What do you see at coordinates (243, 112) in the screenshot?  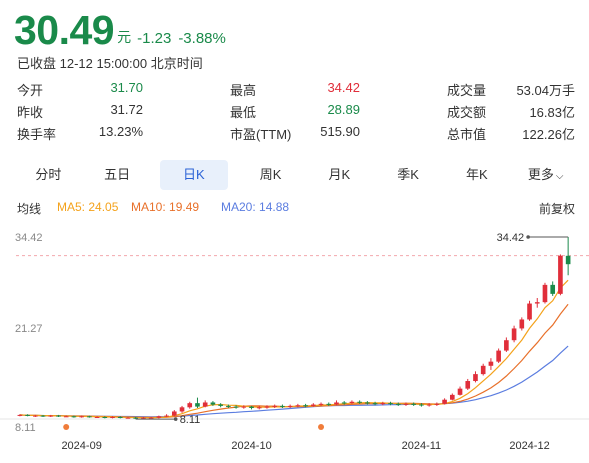 I see `stat-label: 最低` at bounding box center [243, 112].